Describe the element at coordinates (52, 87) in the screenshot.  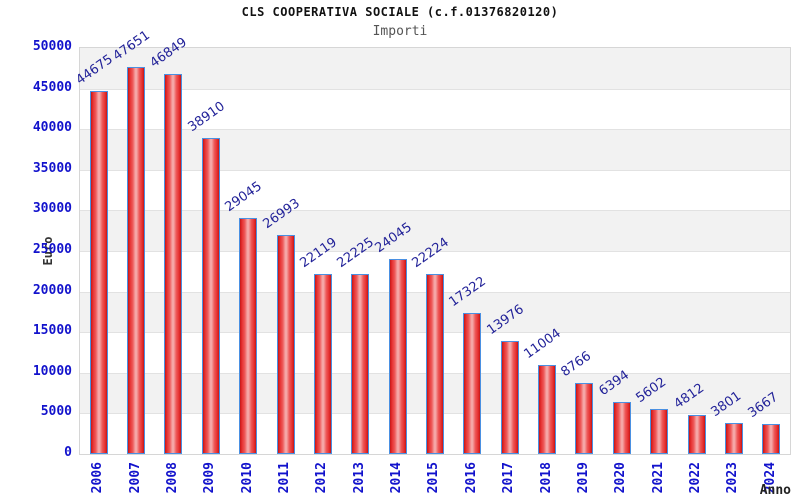
I see `y-tick-label: 45000` at that location.